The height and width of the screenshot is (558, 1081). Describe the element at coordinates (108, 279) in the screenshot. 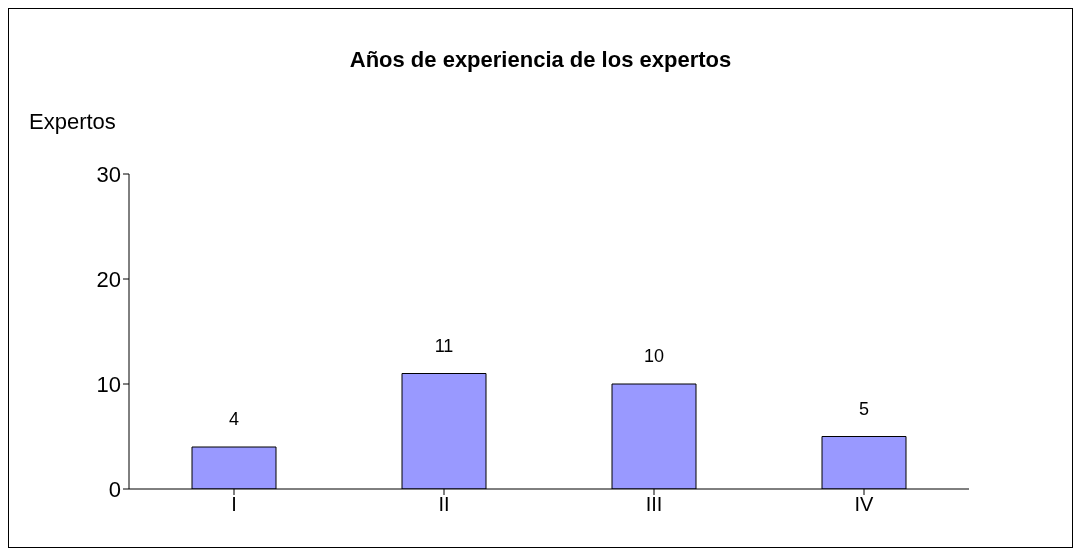

I see `y-tick-label: 20` at that location.